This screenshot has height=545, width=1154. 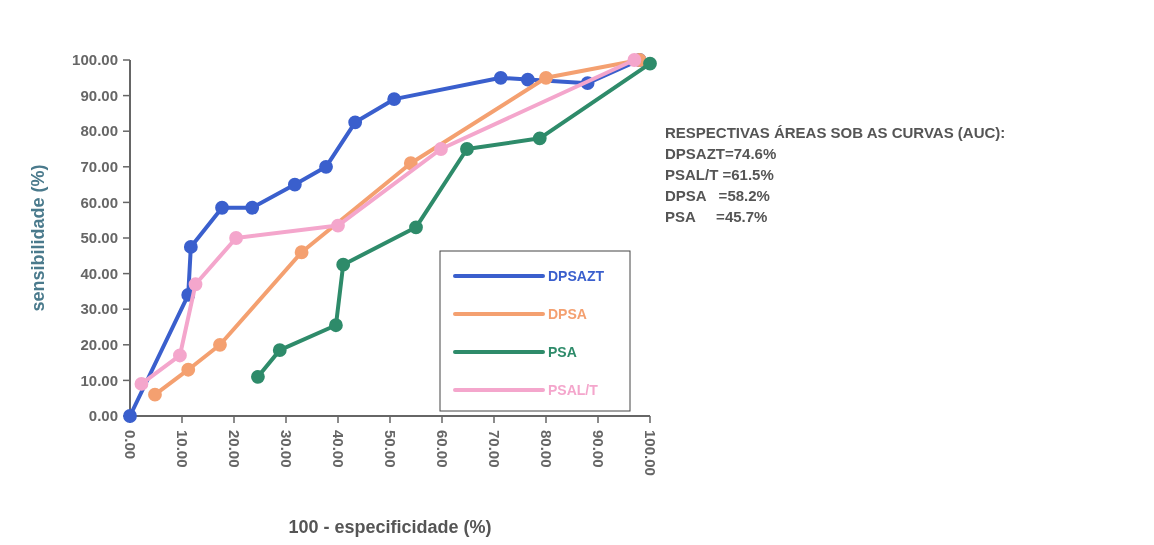 What do you see at coordinates (573, 389) in the screenshot?
I see `text: PSAL/T` at bounding box center [573, 389].